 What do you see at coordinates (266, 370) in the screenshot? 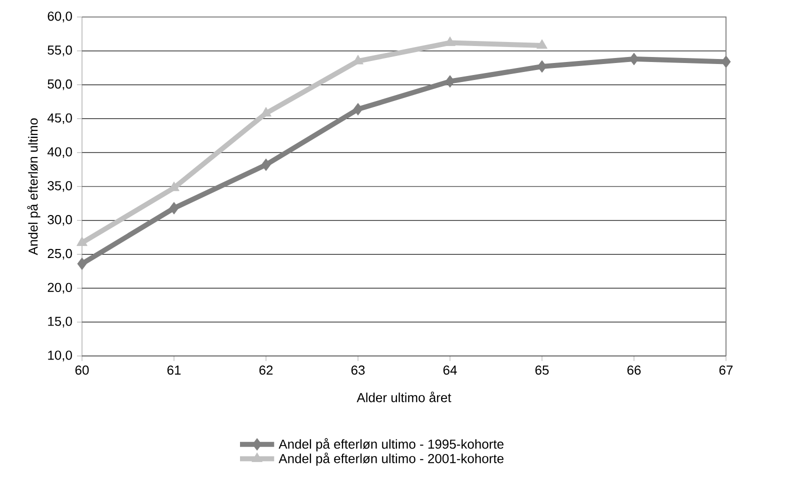
I see `x-tick-label: 62` at bounding box center [266, 370].